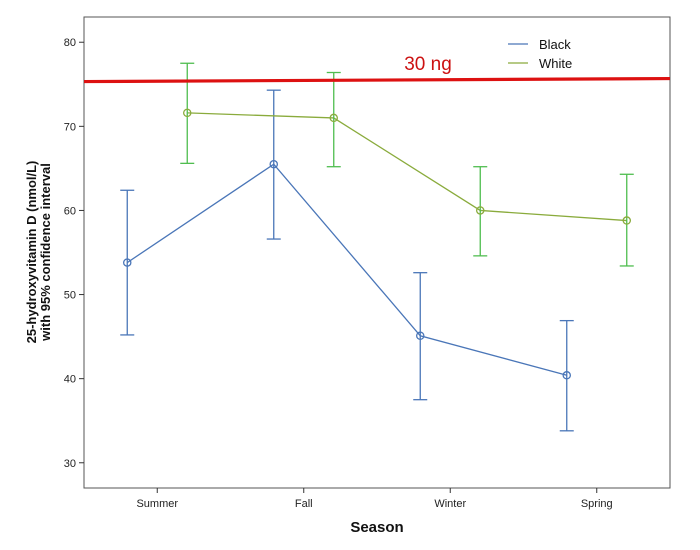 This screenshot has height=550, width=700. Describe the element at coordinates (304, 504) in the screenshot. I see `x-tick-label-fall: Fall` at that location.